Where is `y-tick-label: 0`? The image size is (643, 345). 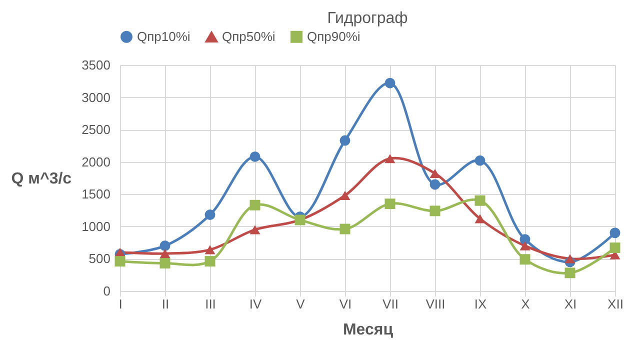
y-tick-label: 0 is located at coordinates (106, 291).